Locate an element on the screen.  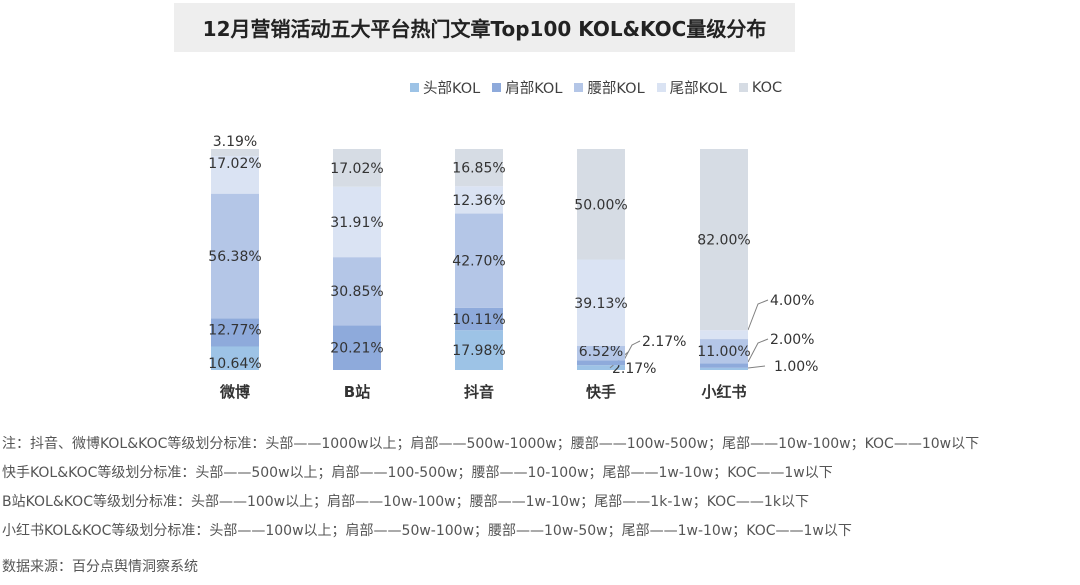
legend-item-head: 头部KOL is located at coordinates (445, 87).